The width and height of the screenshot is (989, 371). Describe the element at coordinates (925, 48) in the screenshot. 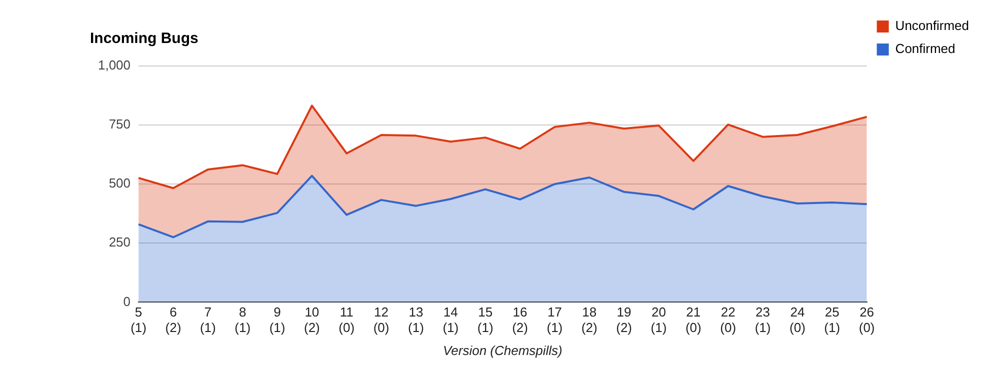

I see `legend-label: Confirmed` at that location.